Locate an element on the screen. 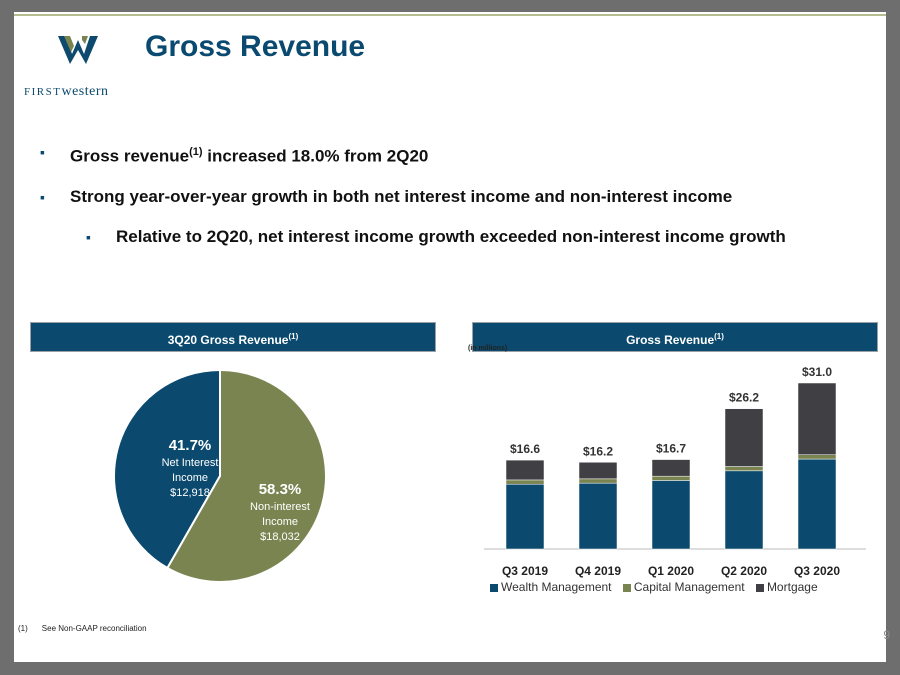 This screenshot has height=675, width=900. logo-mark-icon is located at coordinates (78, 50).